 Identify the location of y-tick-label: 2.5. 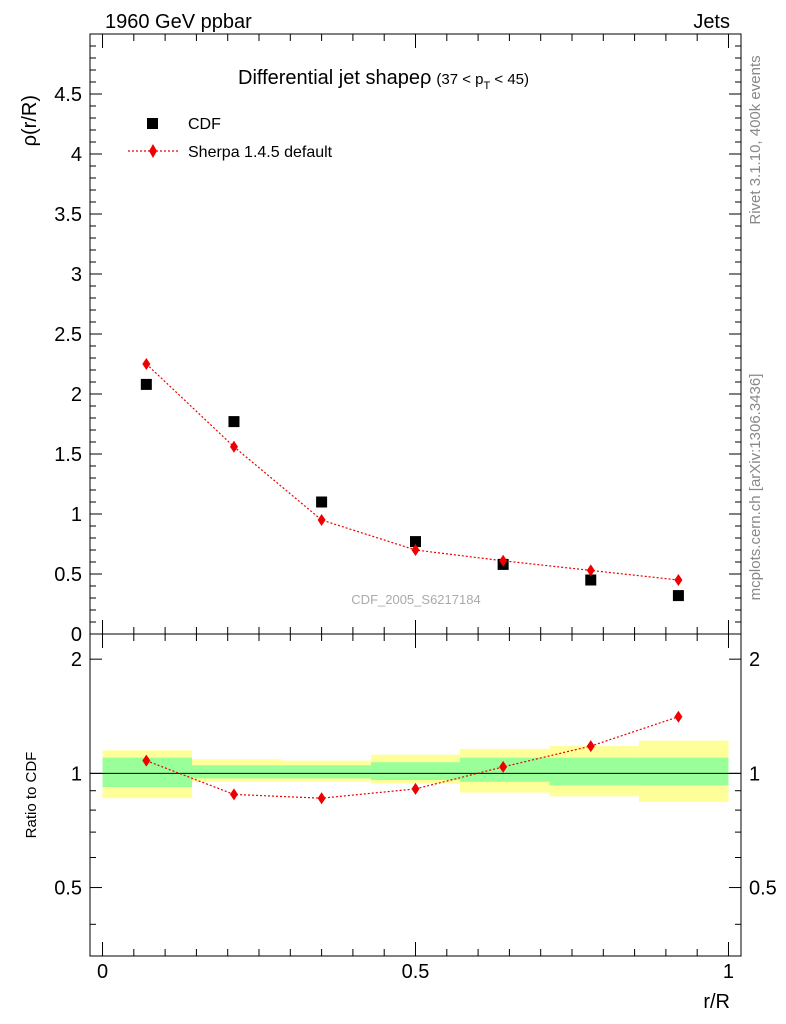
(68, 335).